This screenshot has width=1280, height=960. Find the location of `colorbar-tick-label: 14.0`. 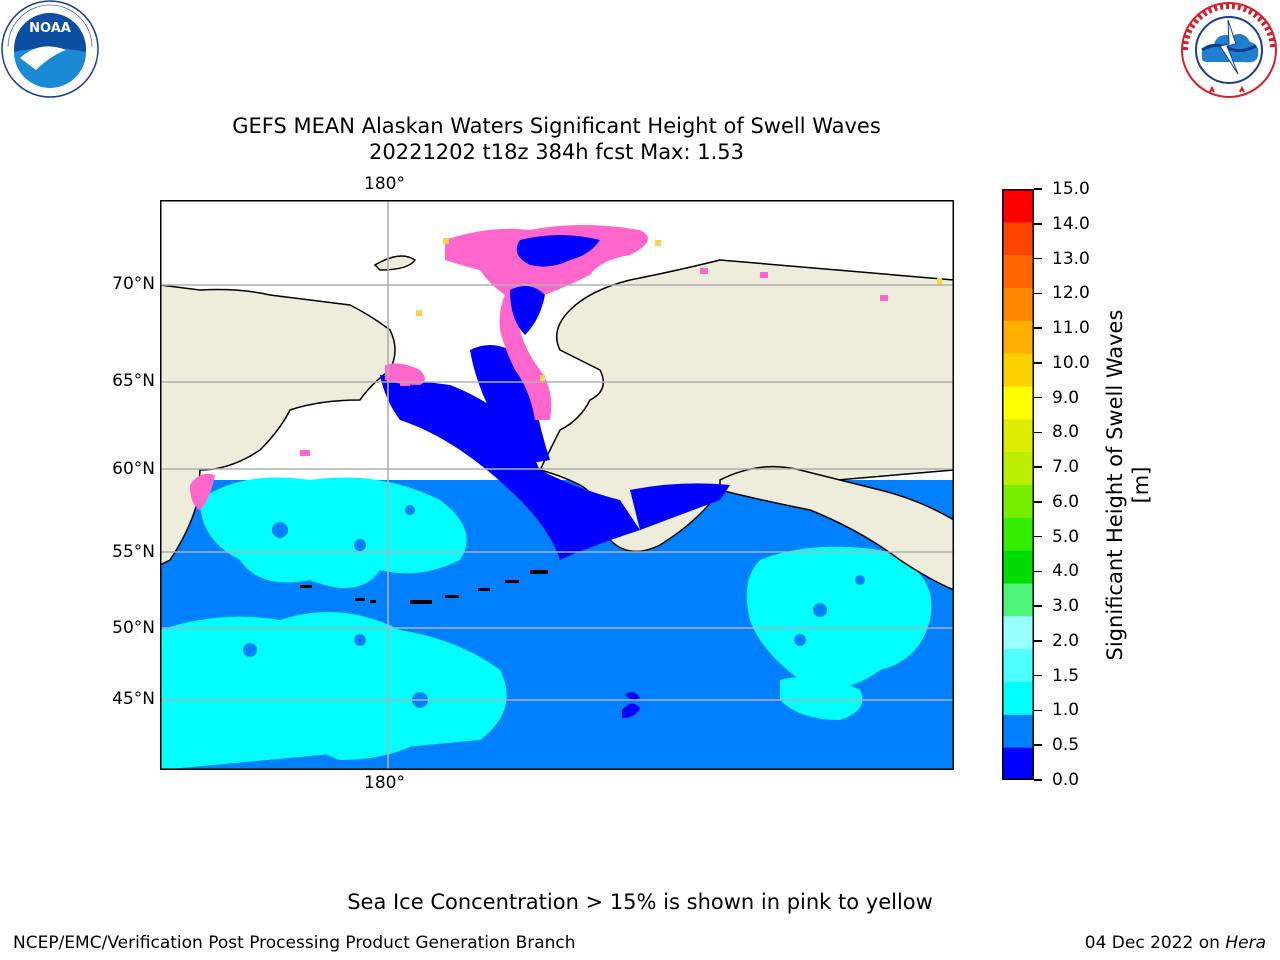

colorbar-tick-label: 14.0 is located at coordinates (1071, 223).